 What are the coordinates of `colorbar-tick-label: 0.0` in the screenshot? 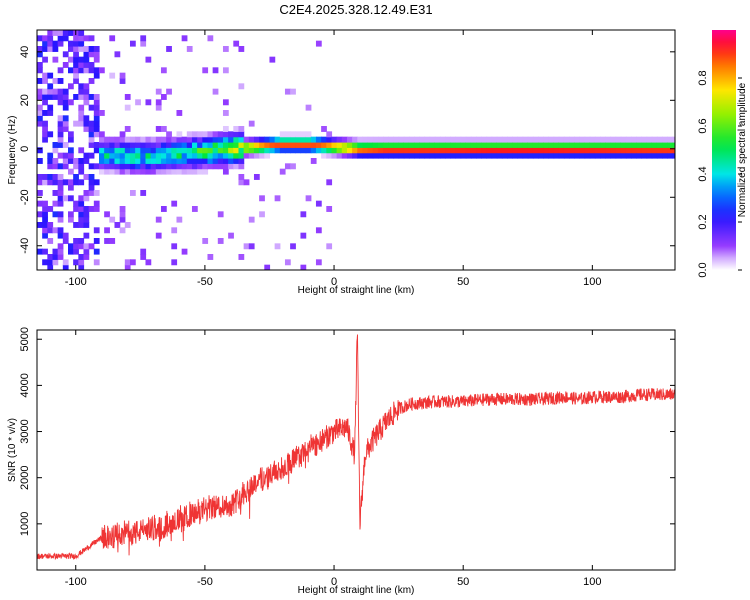 It's located at (703, 269).